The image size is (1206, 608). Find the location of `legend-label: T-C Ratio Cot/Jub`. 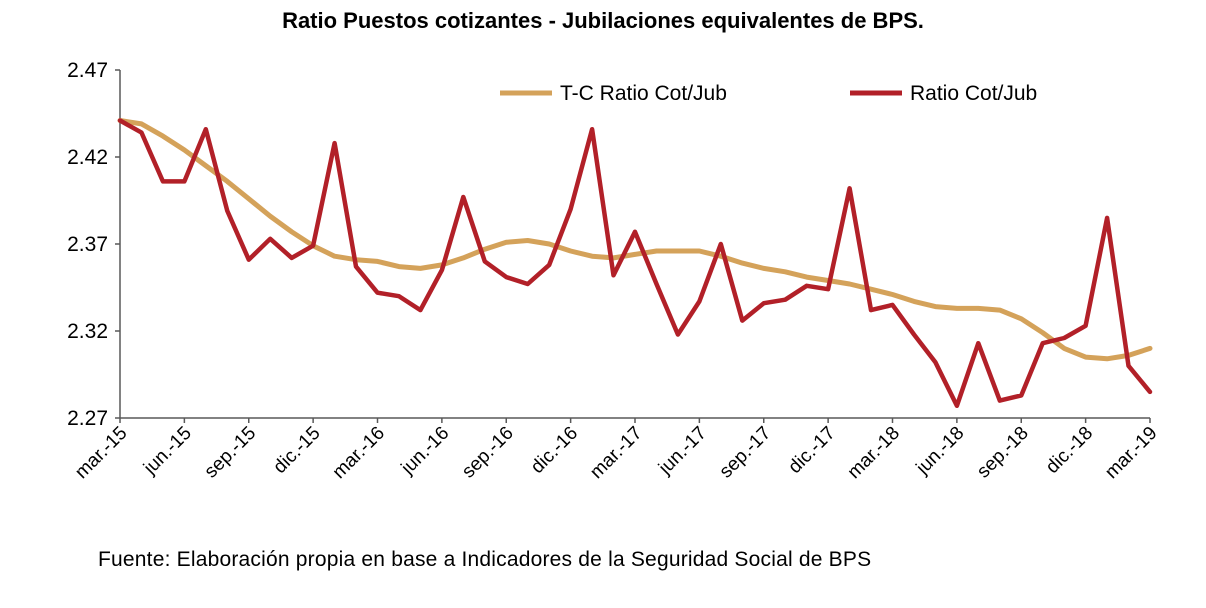

legend-label: T-C Ratio Cot/Jub is located at coordinates (643, 93).